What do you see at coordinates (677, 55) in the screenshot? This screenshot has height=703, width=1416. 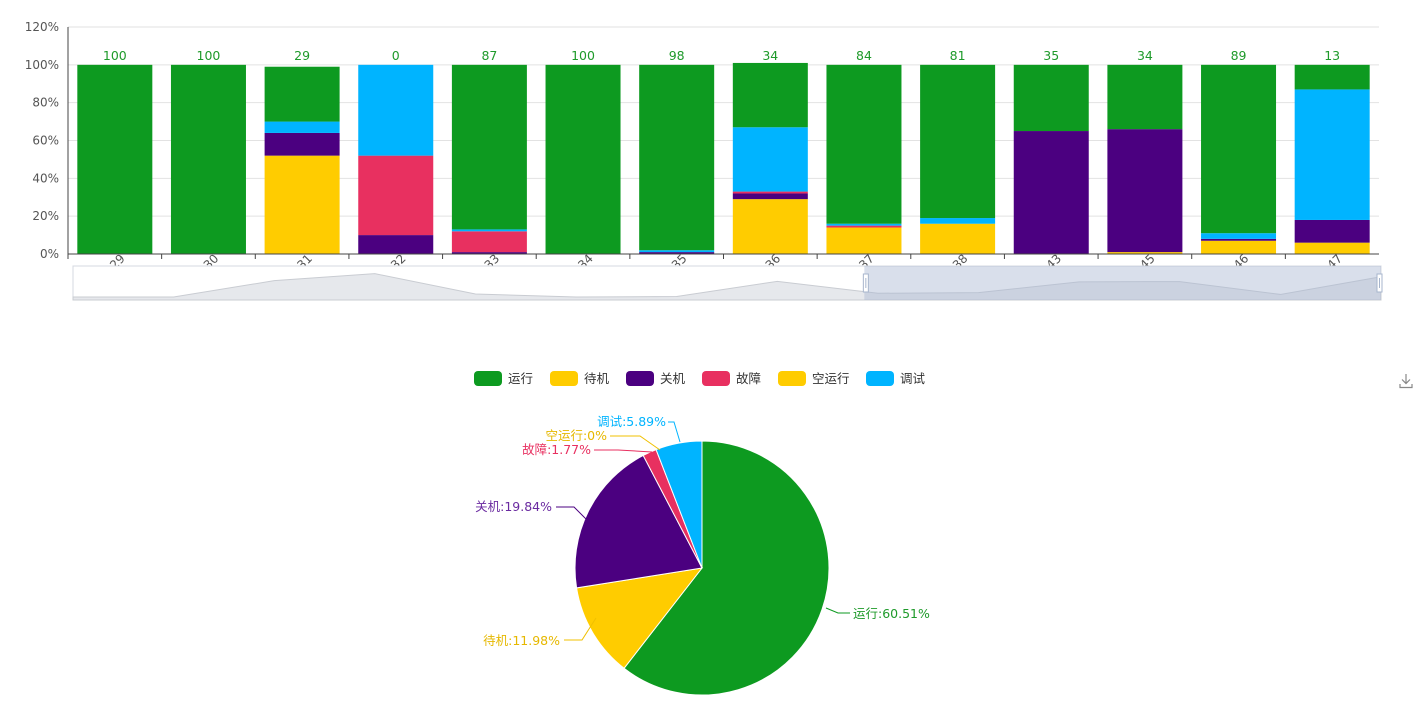 I see `bar-top-label-1135: 98` at bounding box center [677, 55].